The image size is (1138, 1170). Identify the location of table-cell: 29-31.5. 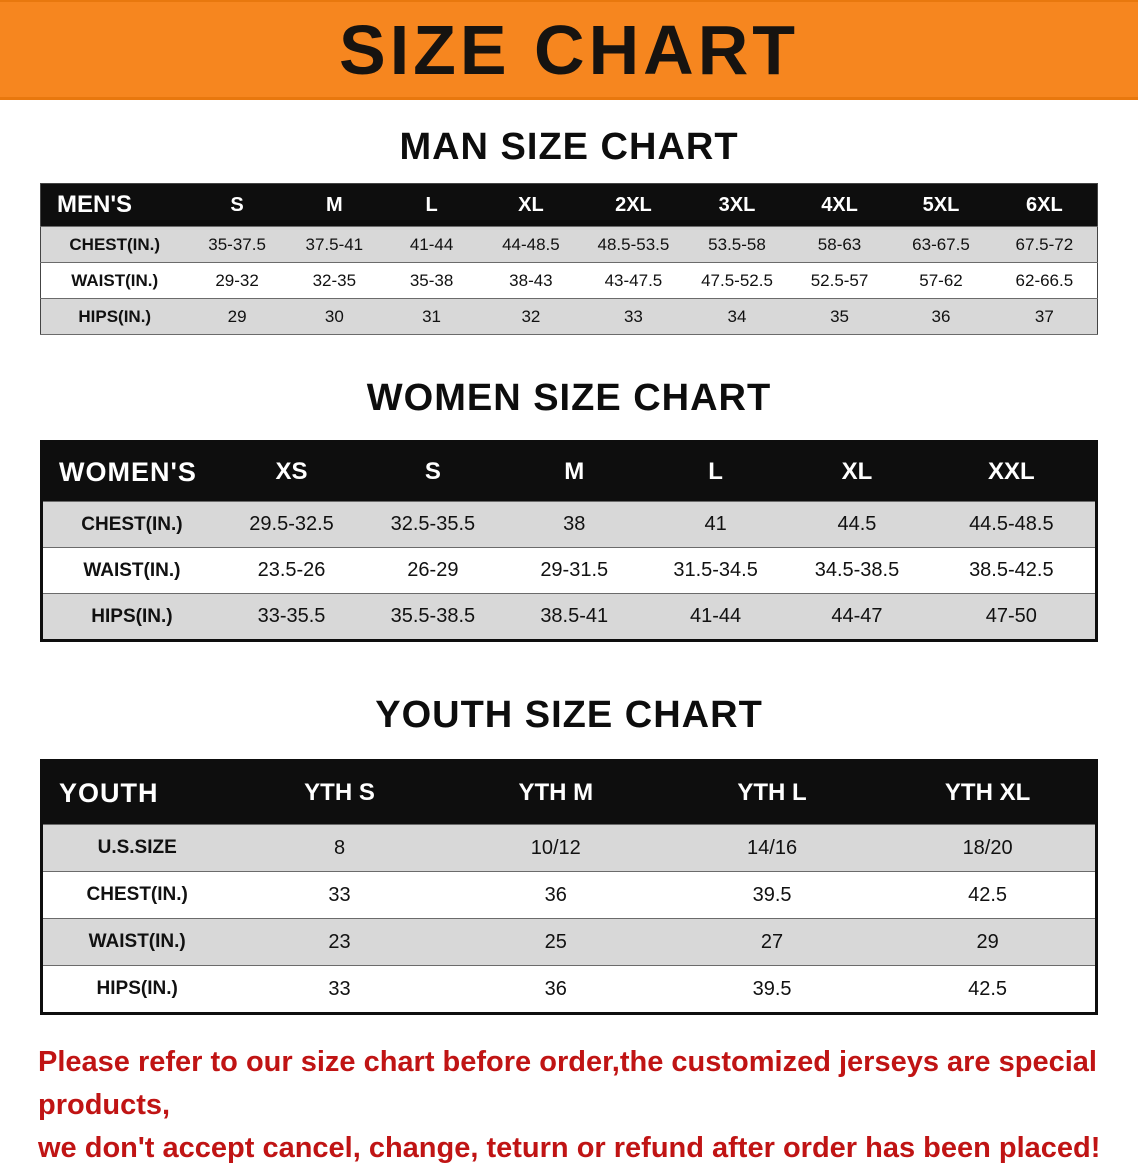
(574, 570).